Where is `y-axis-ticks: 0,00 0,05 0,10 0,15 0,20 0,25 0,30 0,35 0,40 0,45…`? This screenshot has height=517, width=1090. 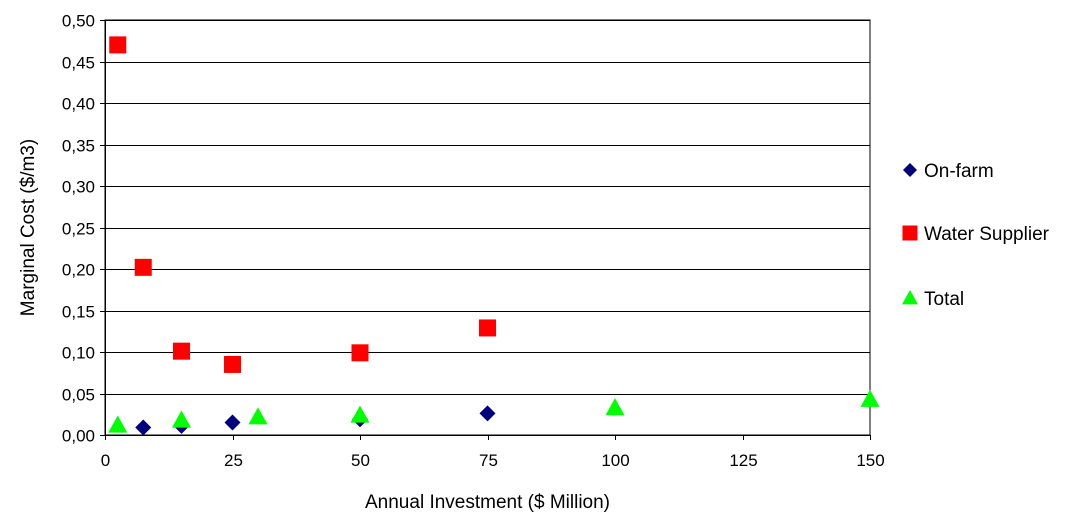
y-axis-ticks: 0,00 0,05 0,10 0,15 0,20 0,25 0,30 0,35 0,40 0,45… is located at coordinates (84, 229).